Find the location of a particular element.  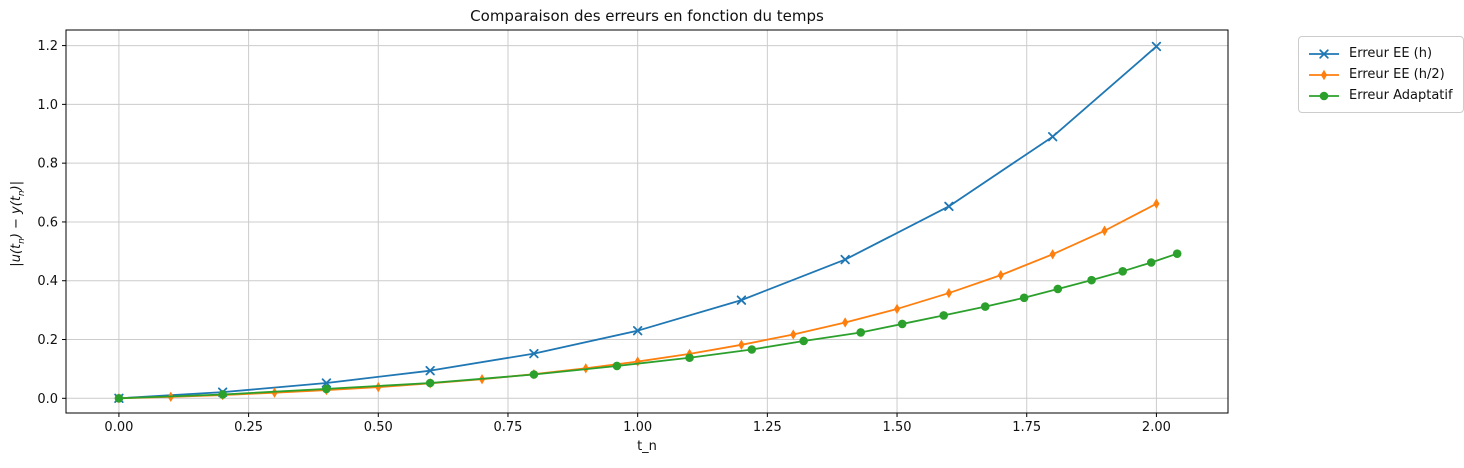

y-tick-label: 0.0 is located at coordinates (47, 399).